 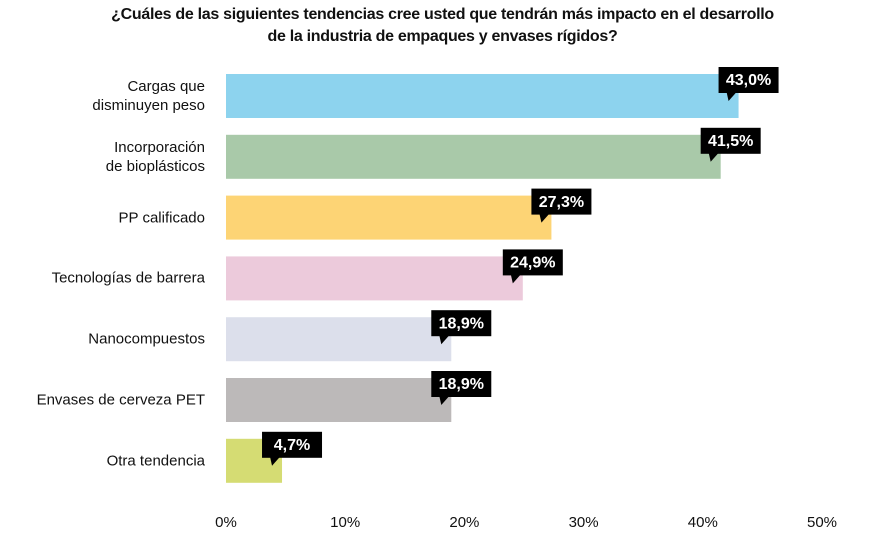 What do you see at coordinates (584, 522) in the screenshot?
I see `x-tick-label: 30%` at bounding box center [584, 522].